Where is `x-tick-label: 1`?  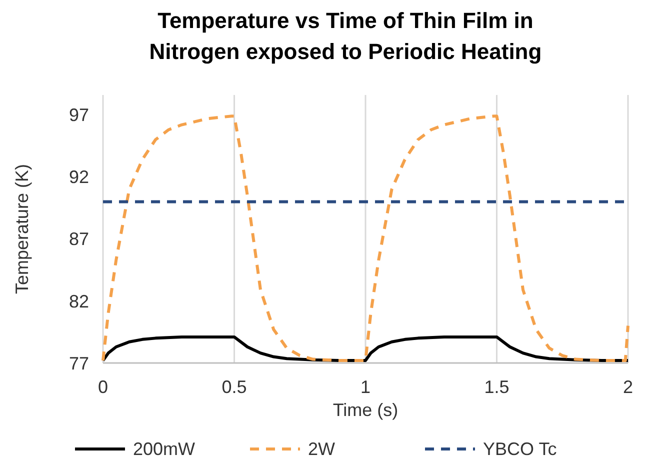
x-tick-label: 1 is located at coordinates (365, 387).